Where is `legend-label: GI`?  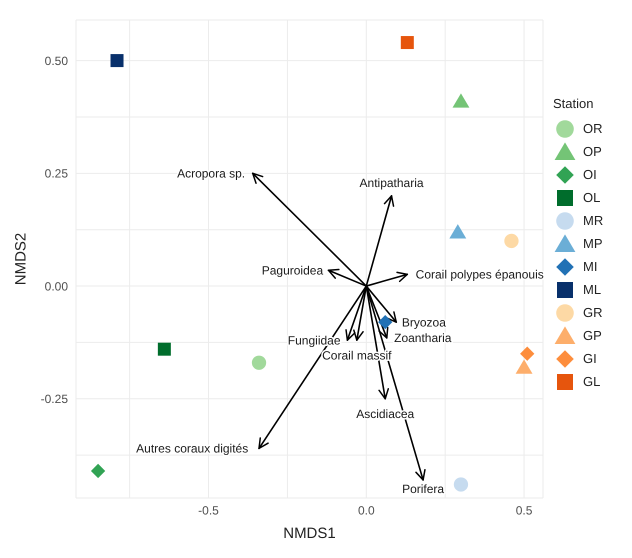 legend-label: GI is located at coordinates (590, 358).